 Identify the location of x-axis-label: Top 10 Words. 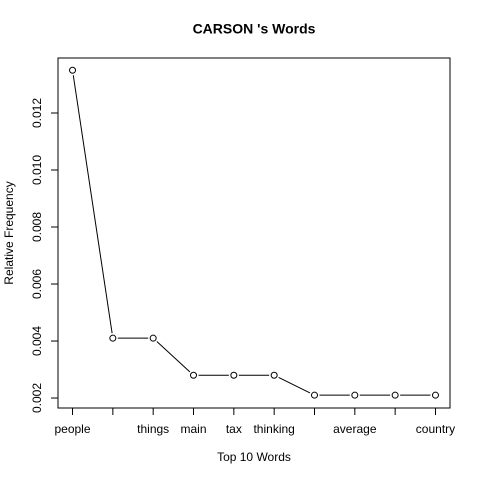
(254, 457).